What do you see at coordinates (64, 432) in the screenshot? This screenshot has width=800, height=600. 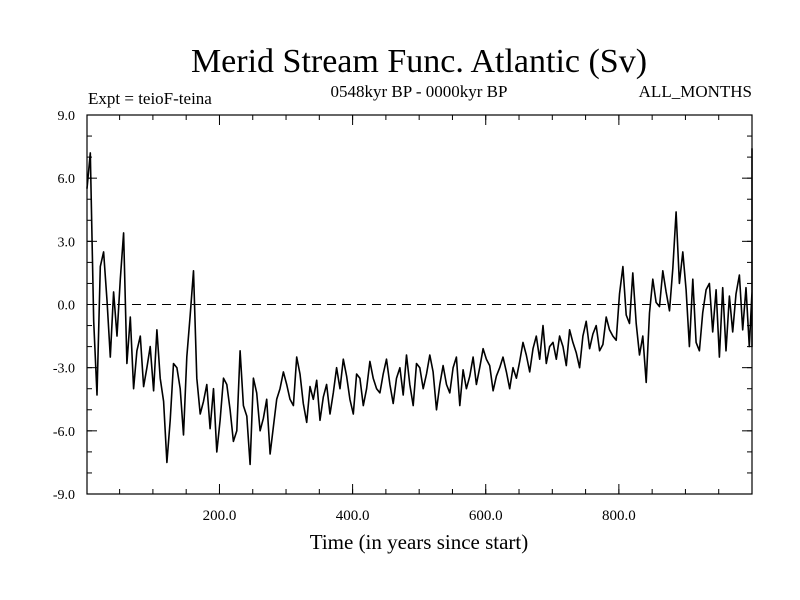 I see `y-tick-label: -6.0` at bounding box center [64, 432].